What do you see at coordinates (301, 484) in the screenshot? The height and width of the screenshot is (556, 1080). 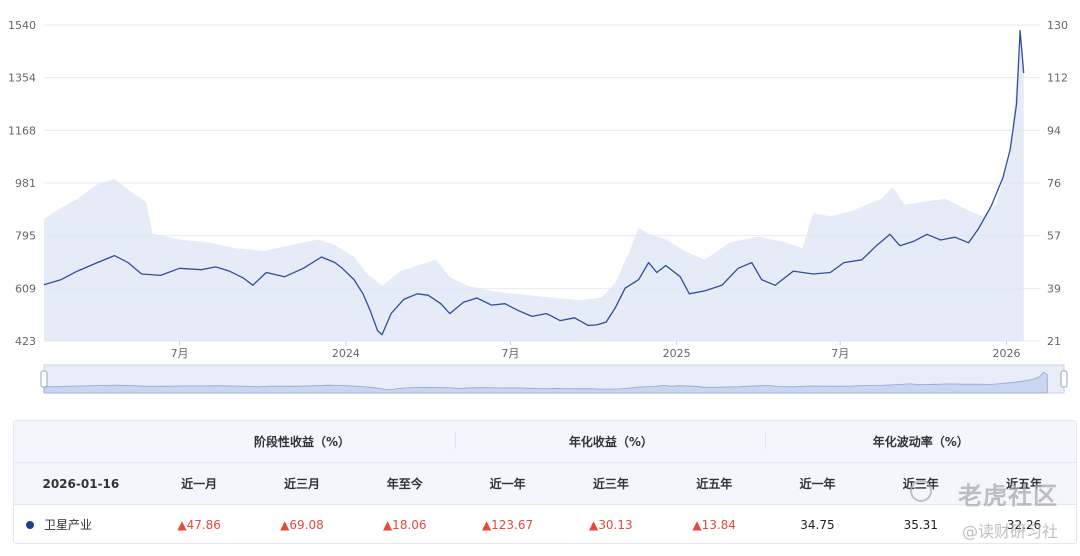 I see `col-header: 近三月` at bounding box center [301, 484].